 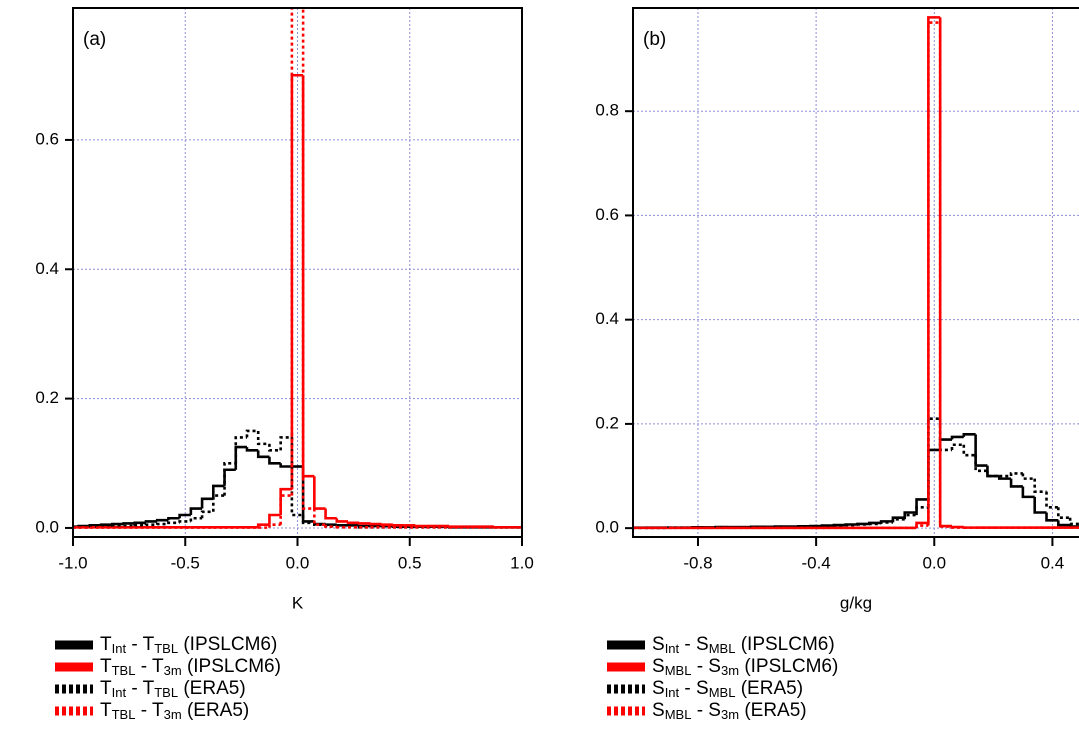 I want to click on x-tick-label: -0.5, so click(x=185, y=562).